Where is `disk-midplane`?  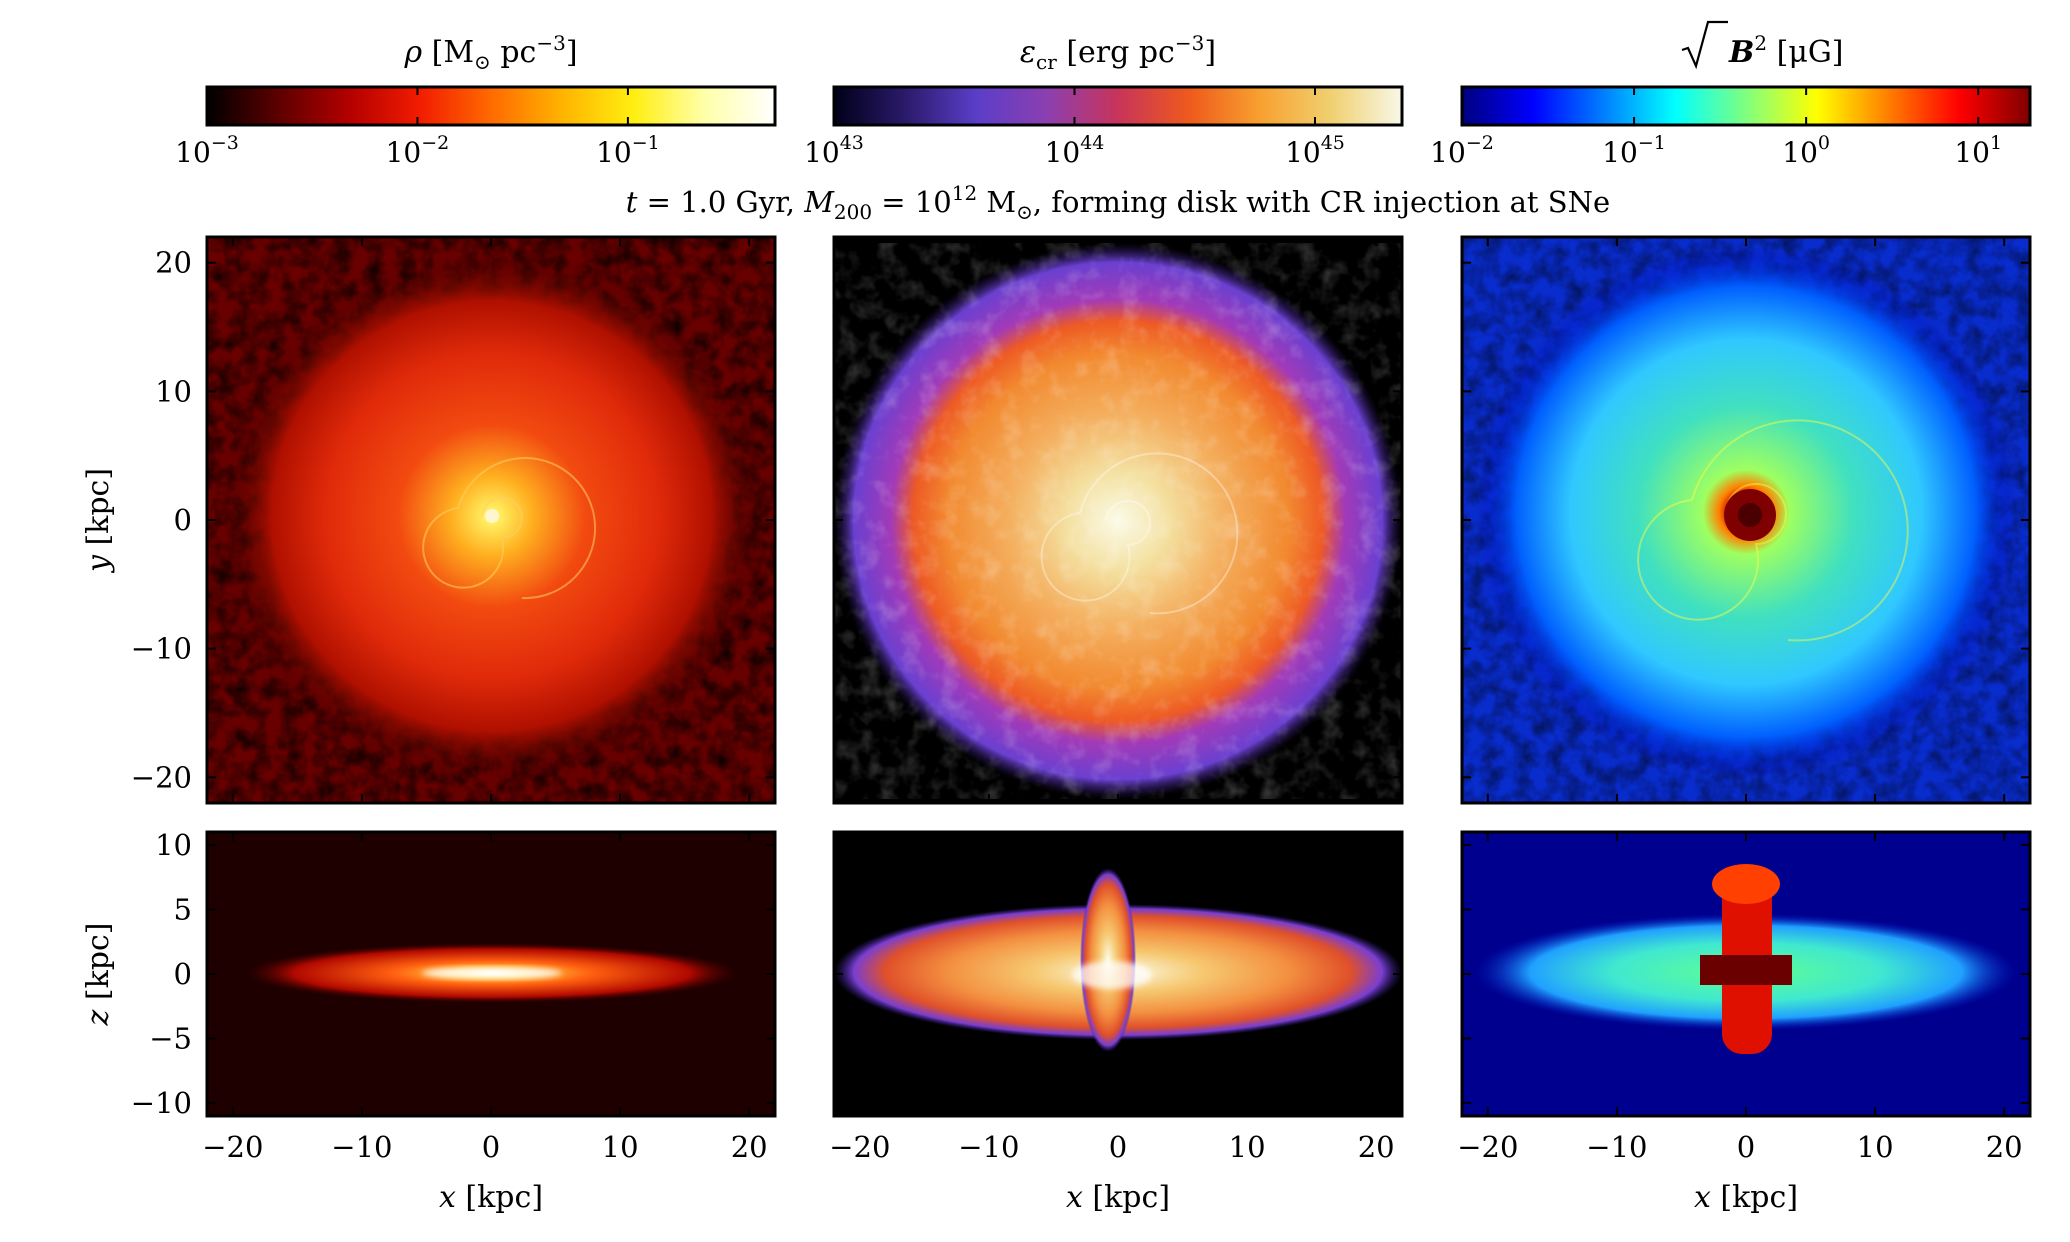 disk-midplane is located at coordinates (492, 973).